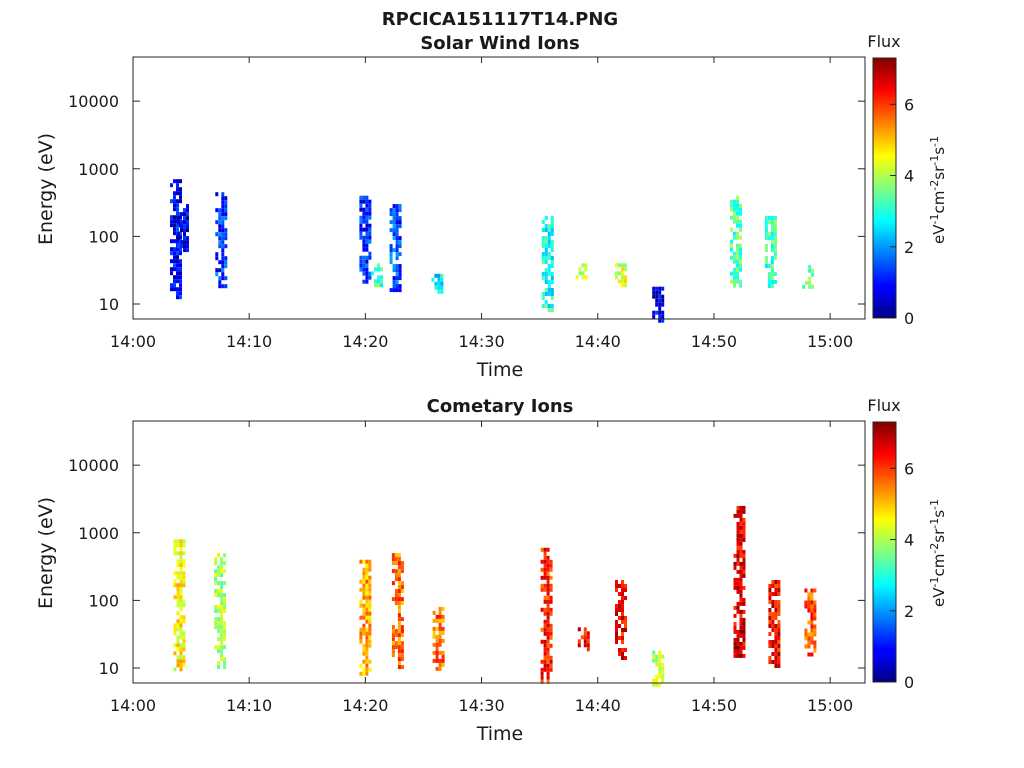 The height and width of the screenshot is (768, 1024). I want to click on x-tick-label: 14:30, so click(482, 705).